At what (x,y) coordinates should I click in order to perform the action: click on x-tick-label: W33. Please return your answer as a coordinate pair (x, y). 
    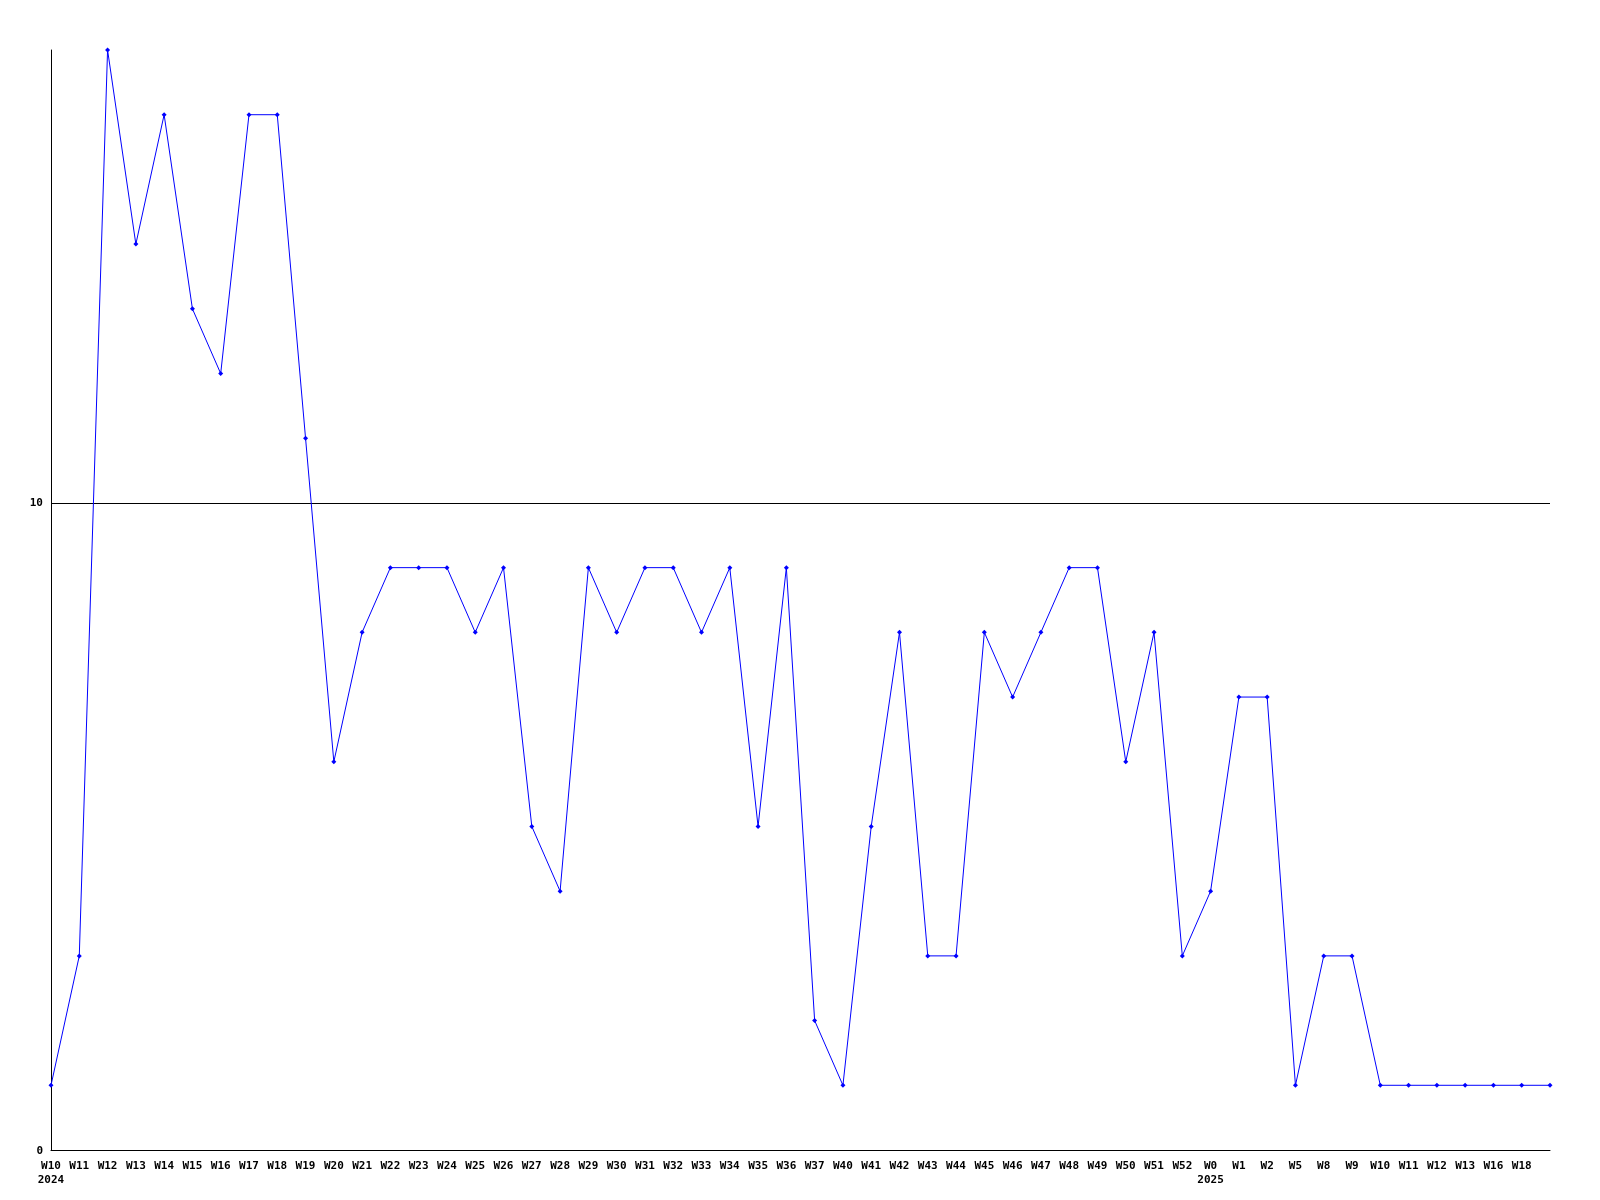
    Looking at the image, I should click on (701, 1165).